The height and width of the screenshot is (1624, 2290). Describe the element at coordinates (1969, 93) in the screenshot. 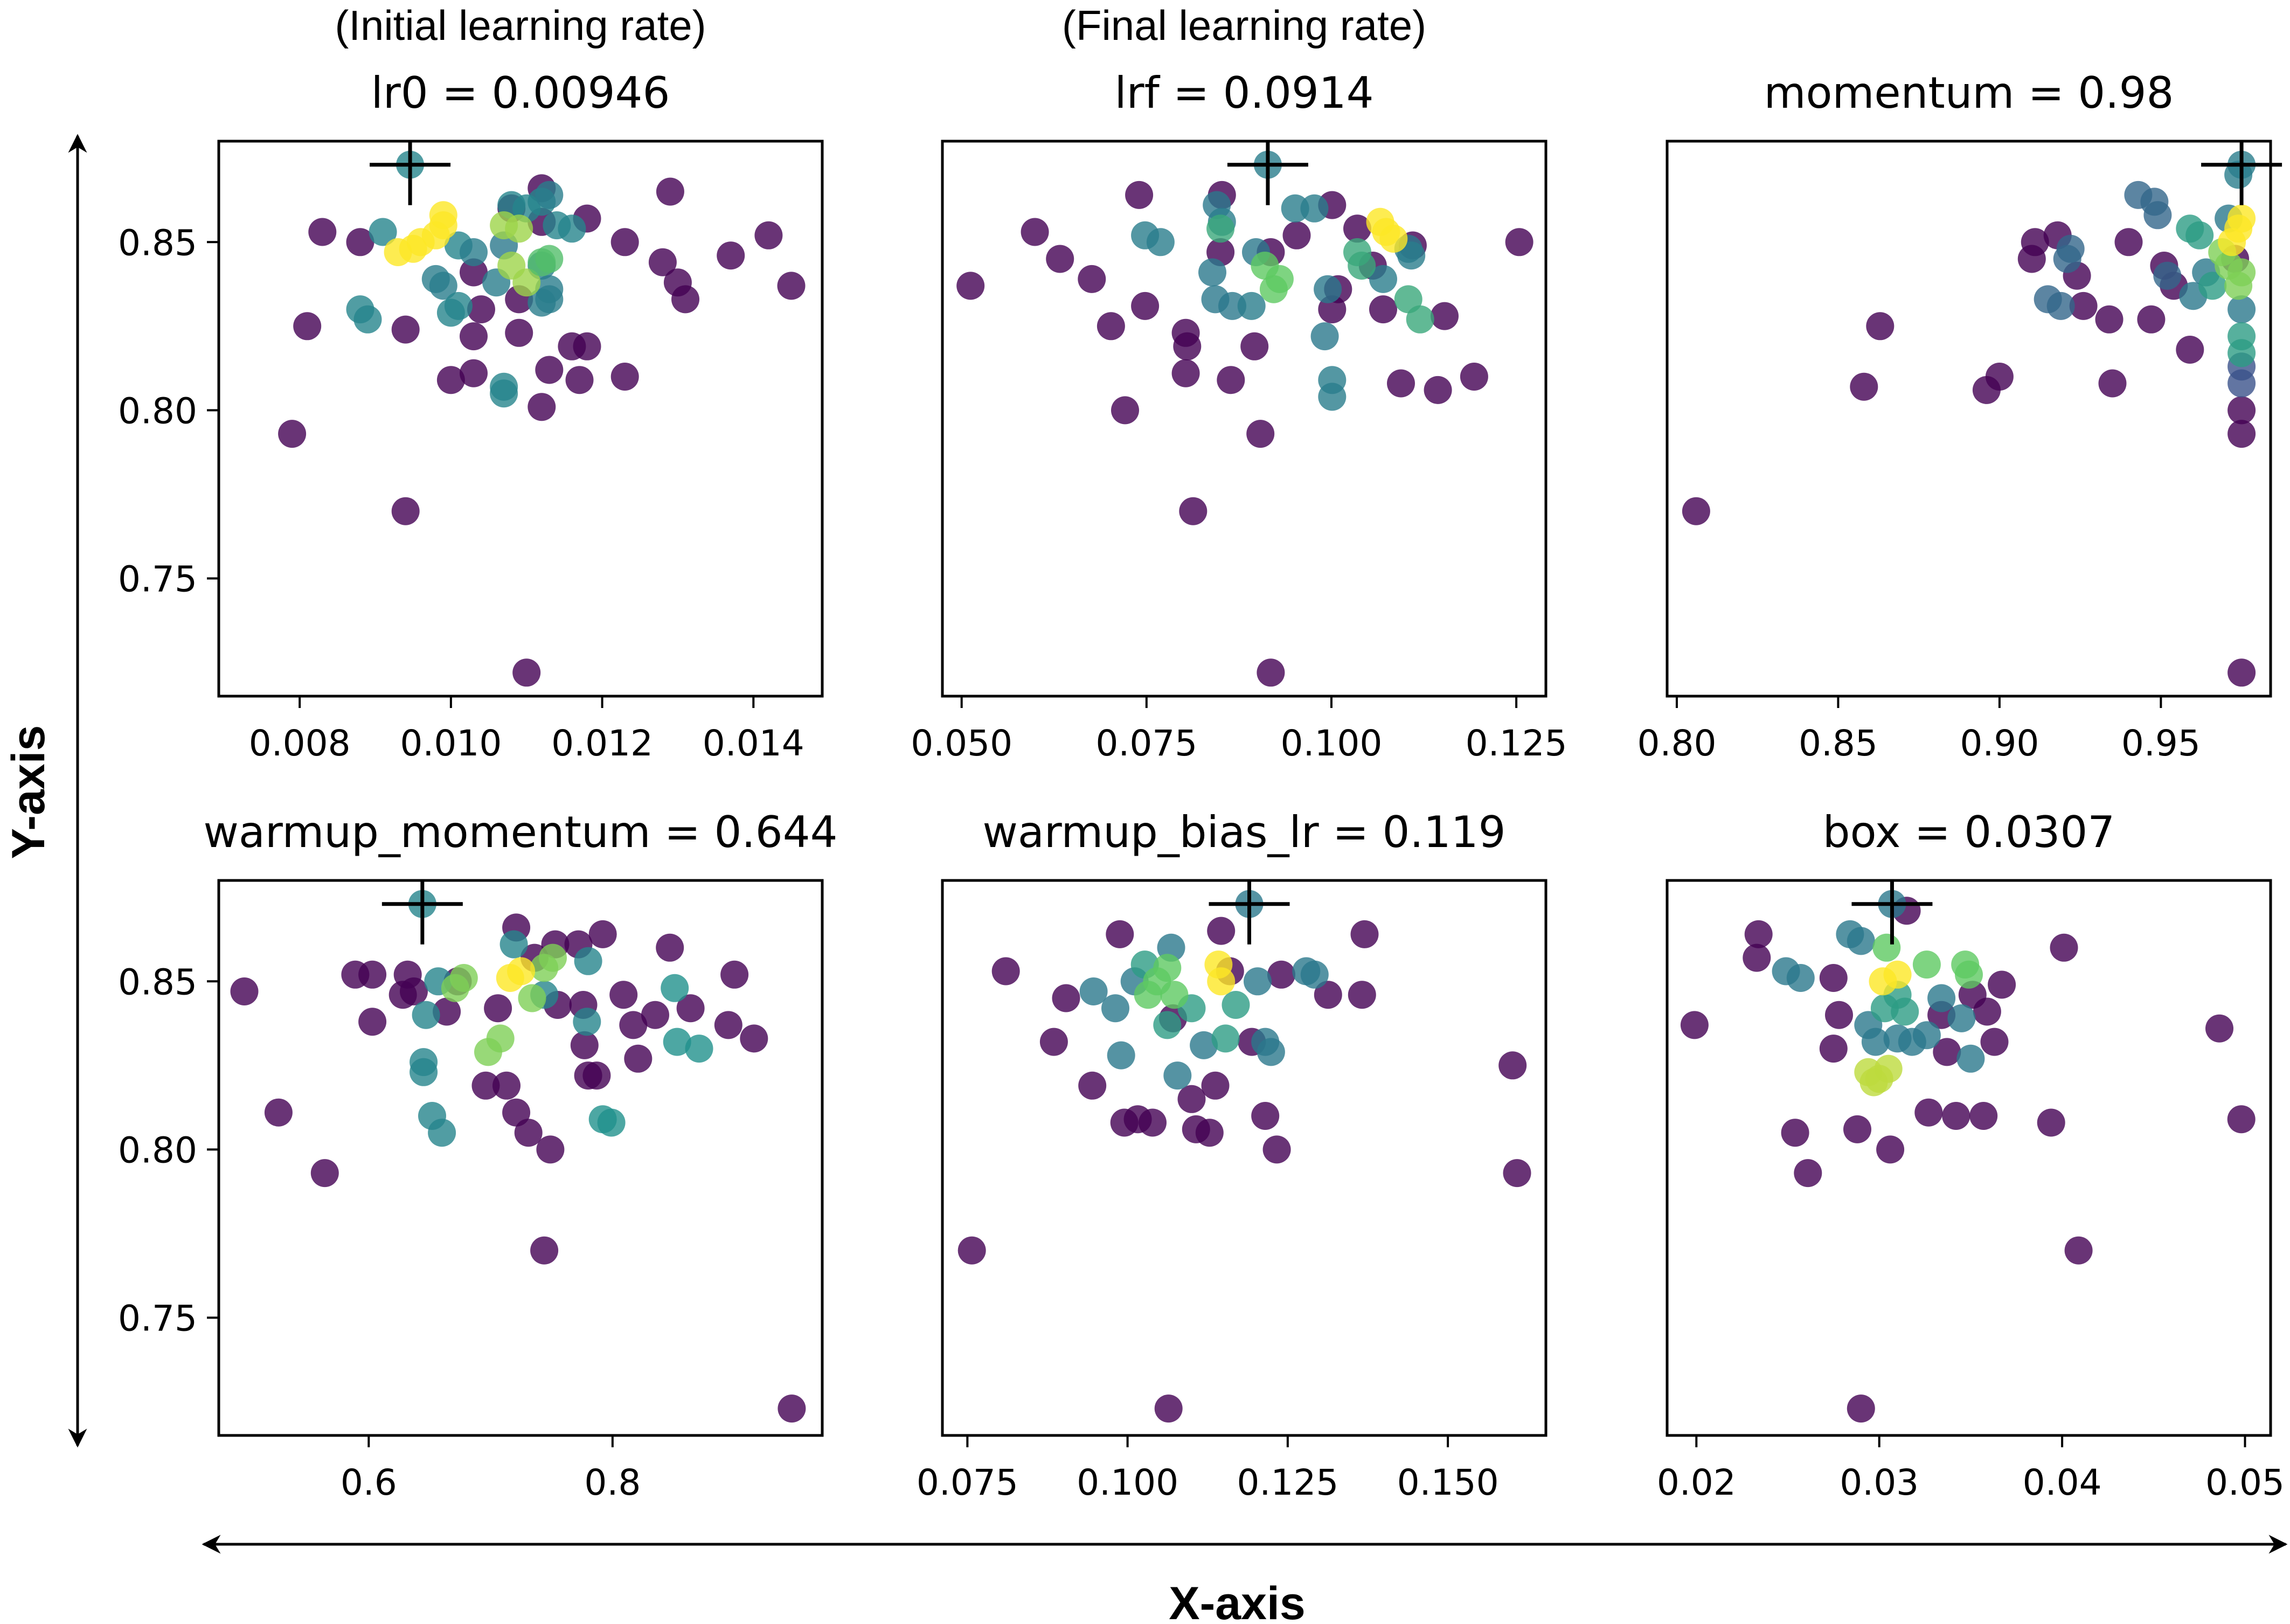

I see `panel-title: momentum = 0.98` at that location.